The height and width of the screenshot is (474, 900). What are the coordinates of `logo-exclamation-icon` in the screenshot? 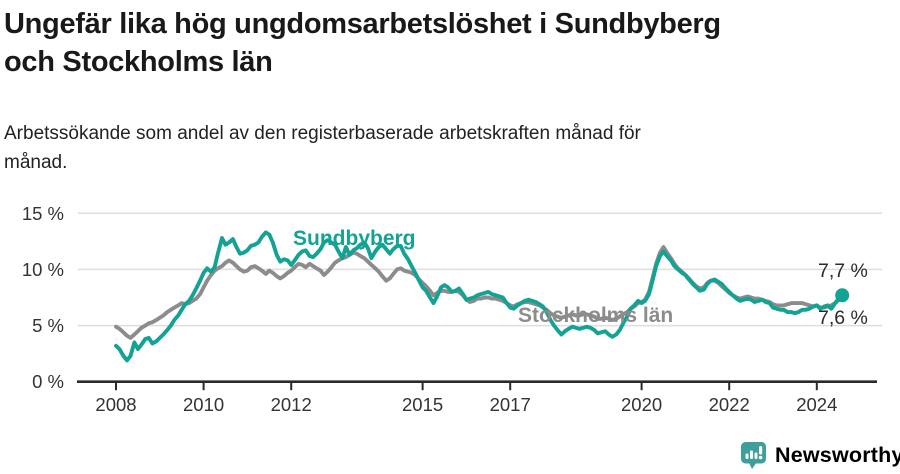 It's located at (761, 450).